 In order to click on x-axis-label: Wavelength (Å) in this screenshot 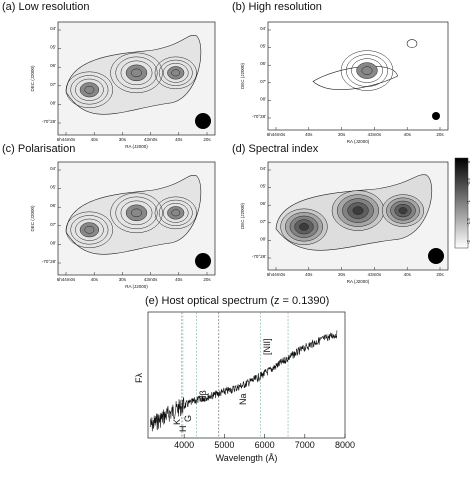, I will do `click(247, 458)`.